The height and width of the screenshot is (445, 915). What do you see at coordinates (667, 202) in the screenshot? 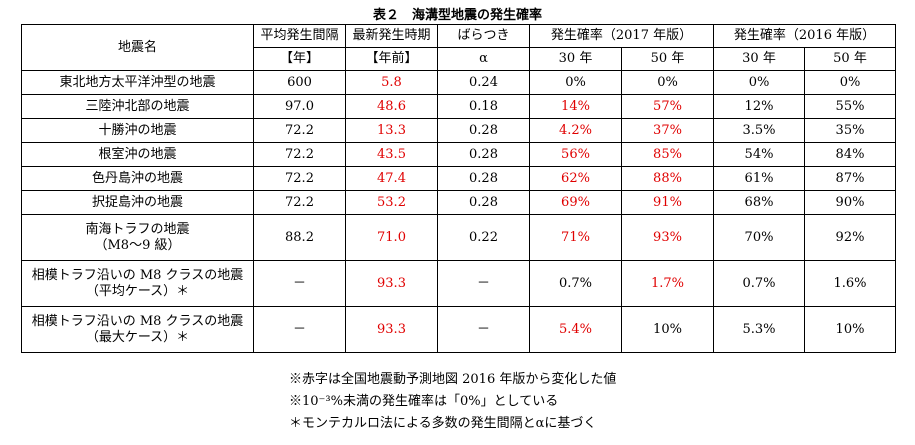
I see `prob-2017-50y-cell: 91%` at bounding box center [667, 202].